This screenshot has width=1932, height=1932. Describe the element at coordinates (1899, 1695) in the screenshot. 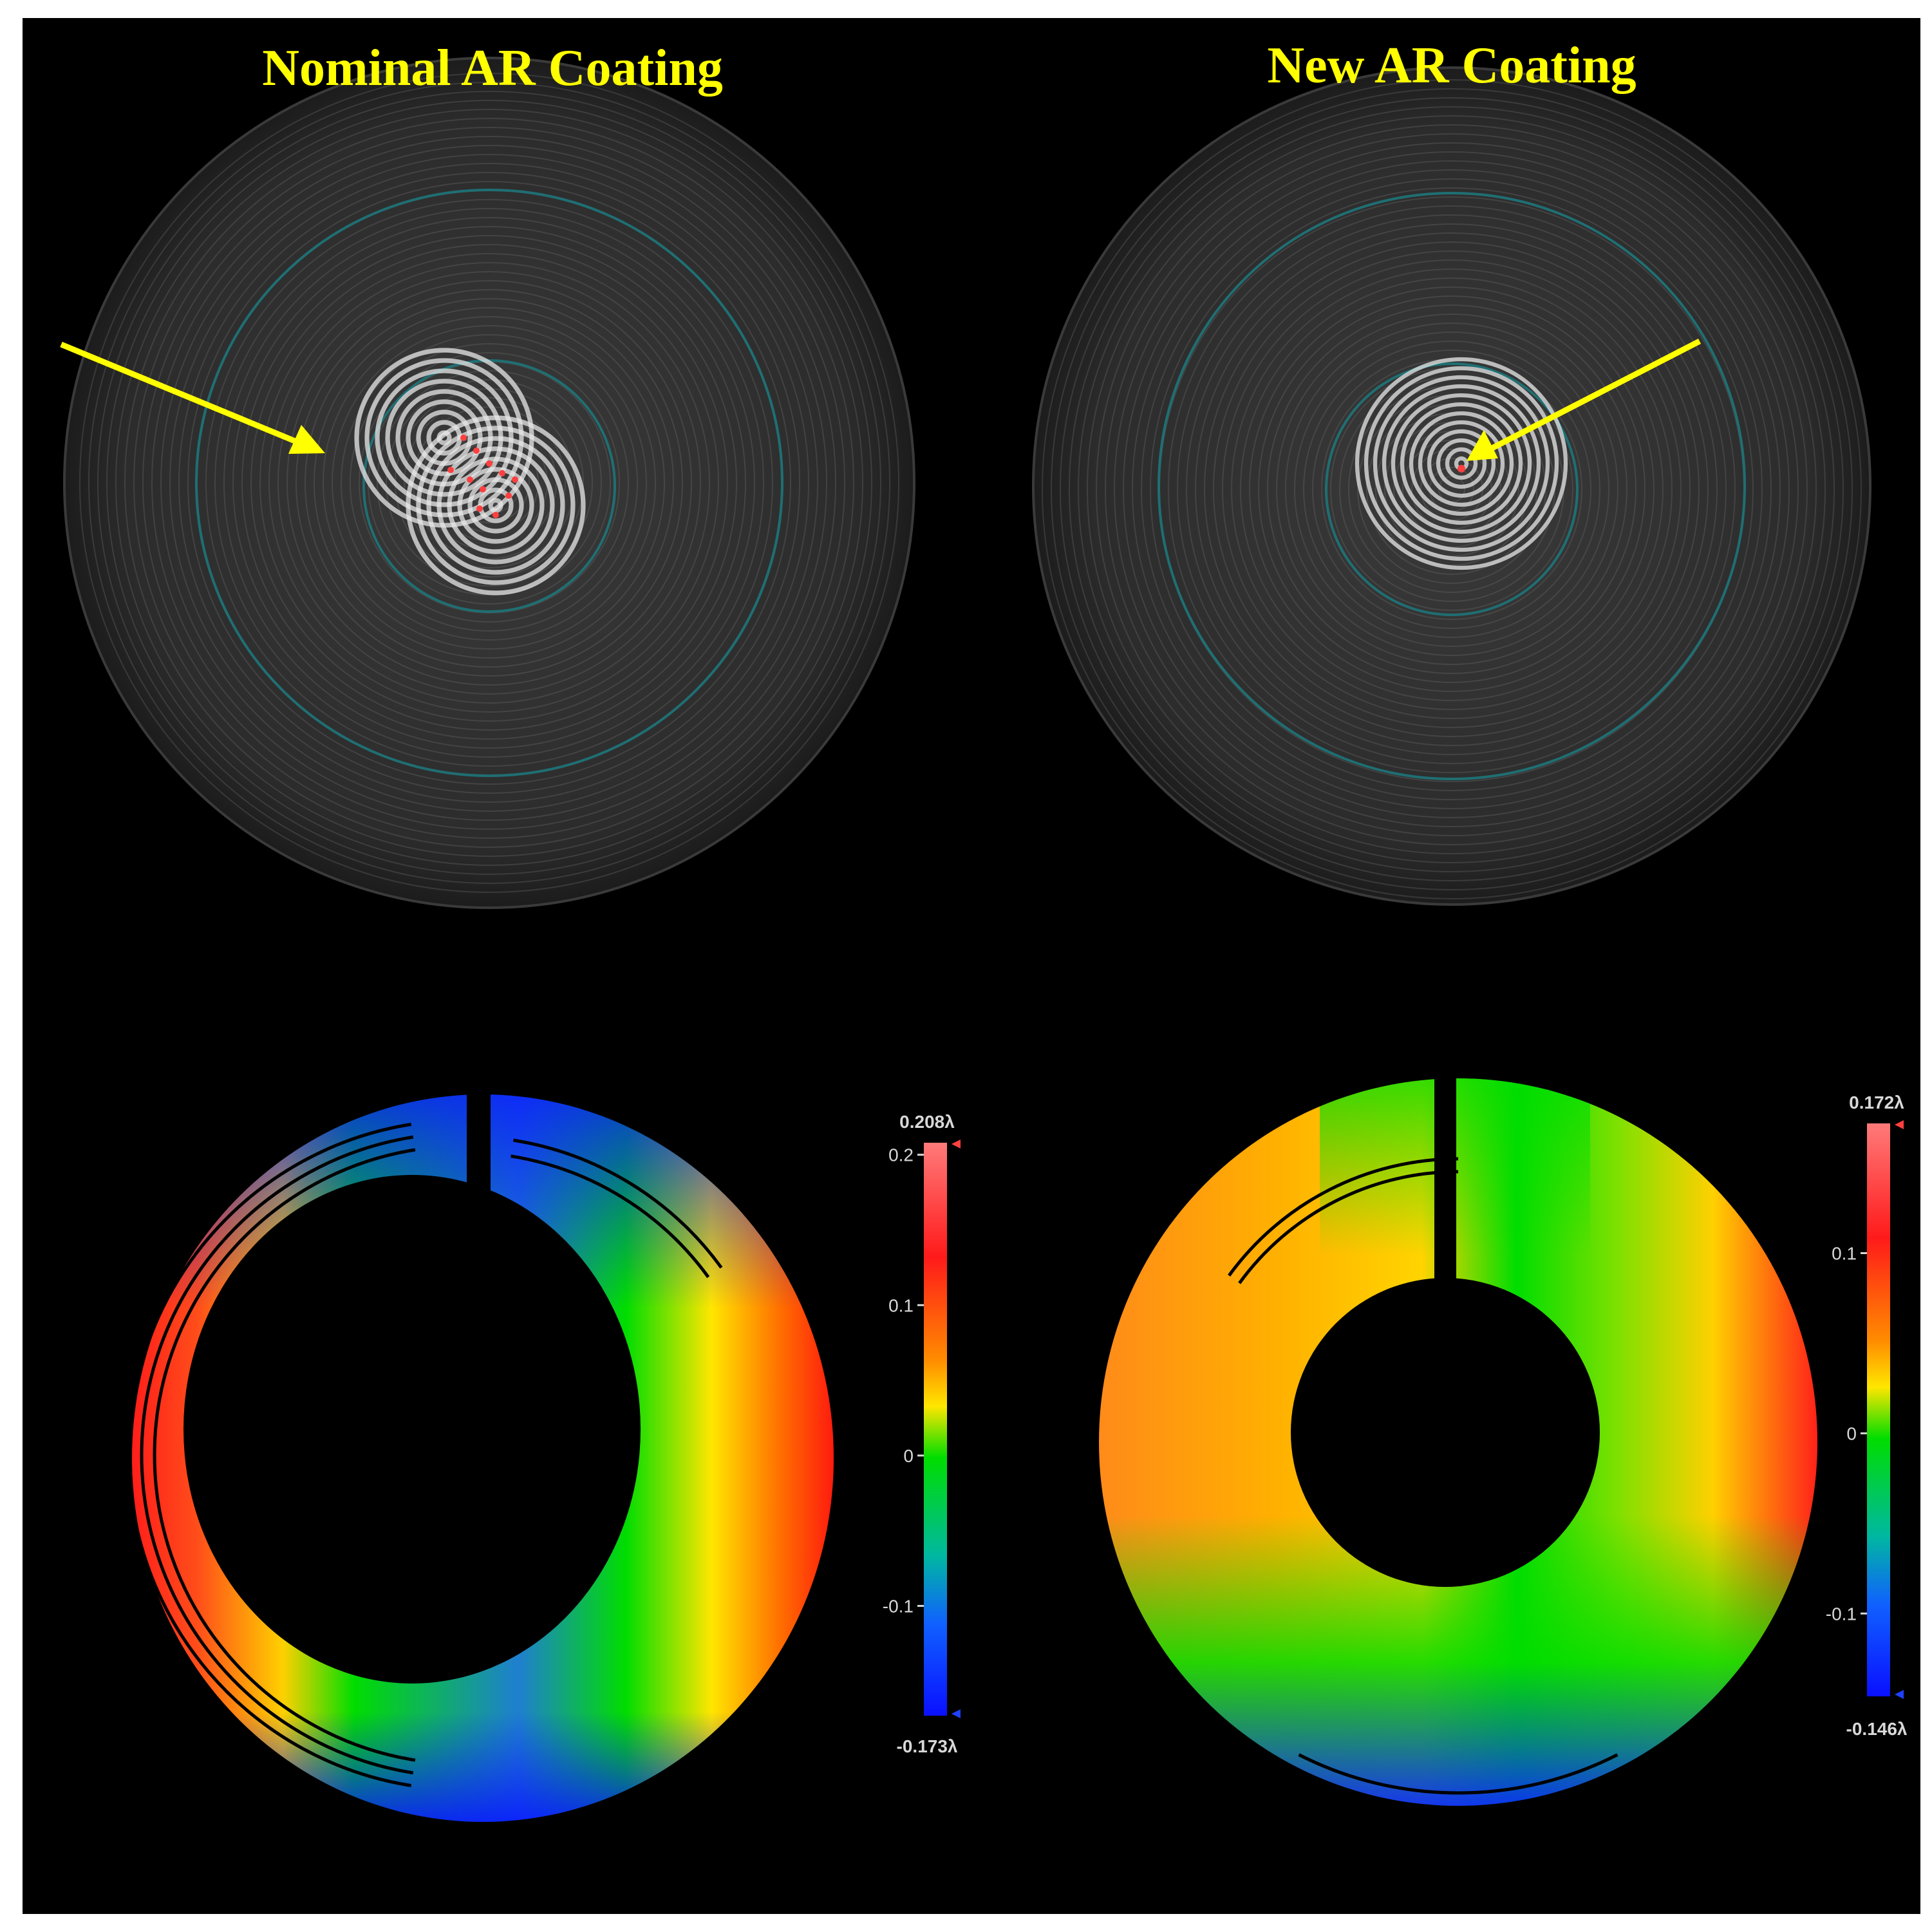

I see `new-colorbar-min-marker` at that location.